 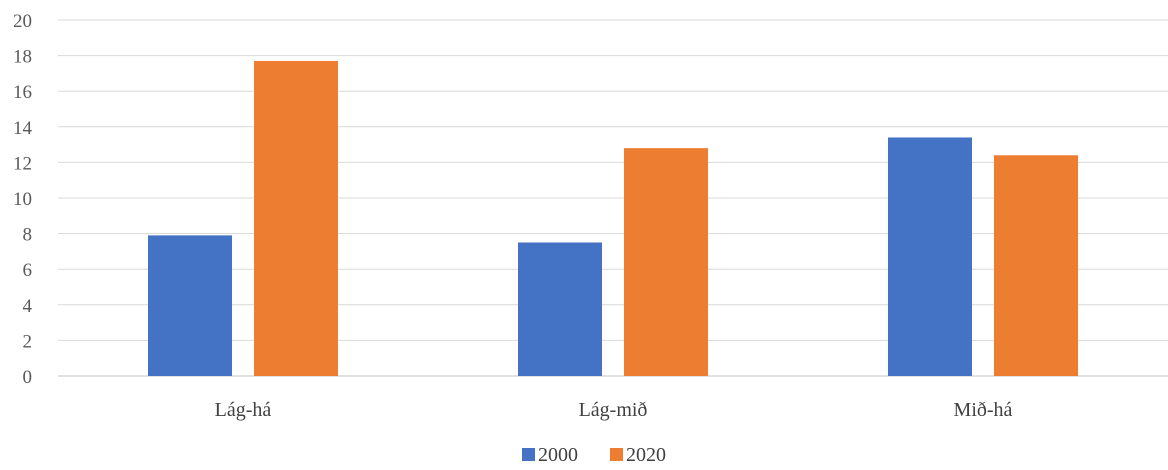 I want to click on x-category-label: Mið-há, so click(x=983, y=410).